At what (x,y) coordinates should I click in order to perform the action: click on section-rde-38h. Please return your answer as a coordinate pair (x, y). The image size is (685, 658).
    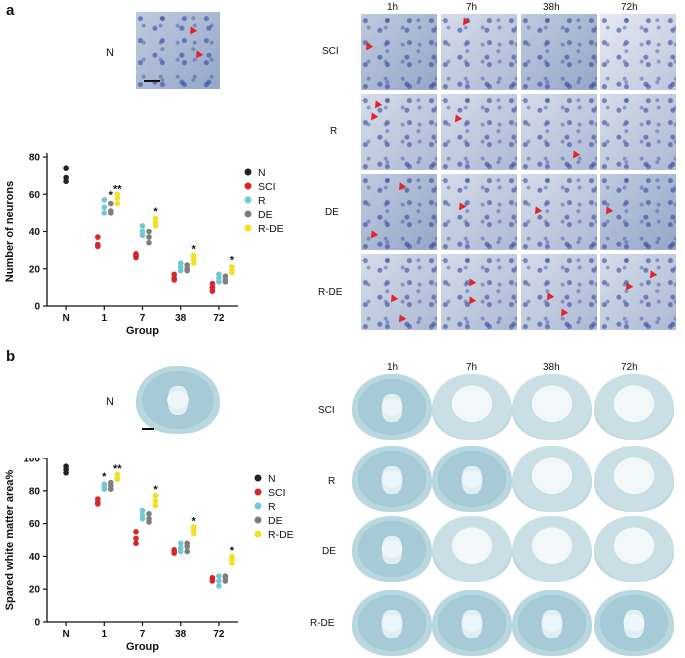
    Looking at the image, I should click on (552, 623).